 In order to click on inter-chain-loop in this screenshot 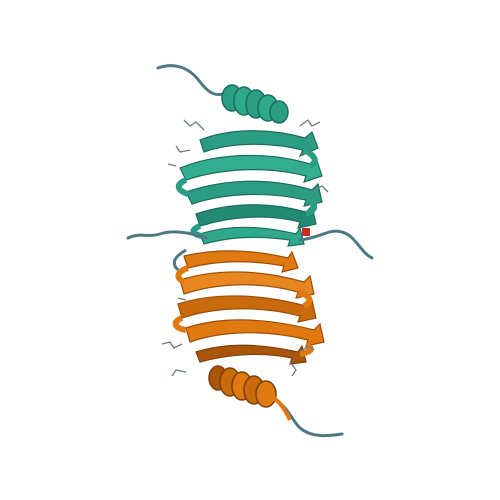, I will do `click(179, 260)`.